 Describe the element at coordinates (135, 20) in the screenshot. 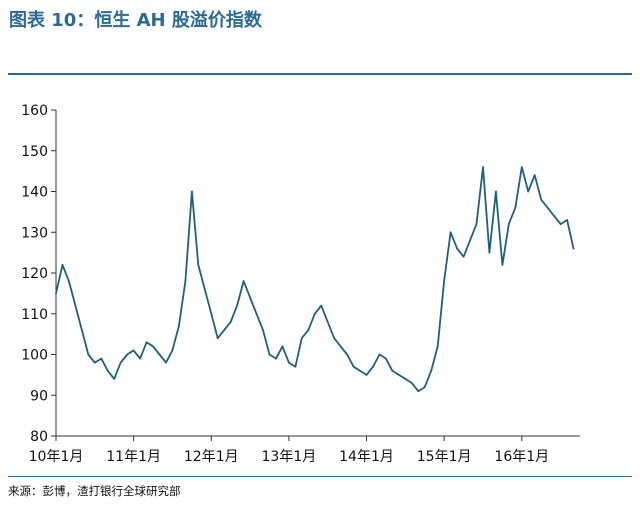

I see `figure-title: 图表 10：恒生 AH 股溢价指数` at that location.